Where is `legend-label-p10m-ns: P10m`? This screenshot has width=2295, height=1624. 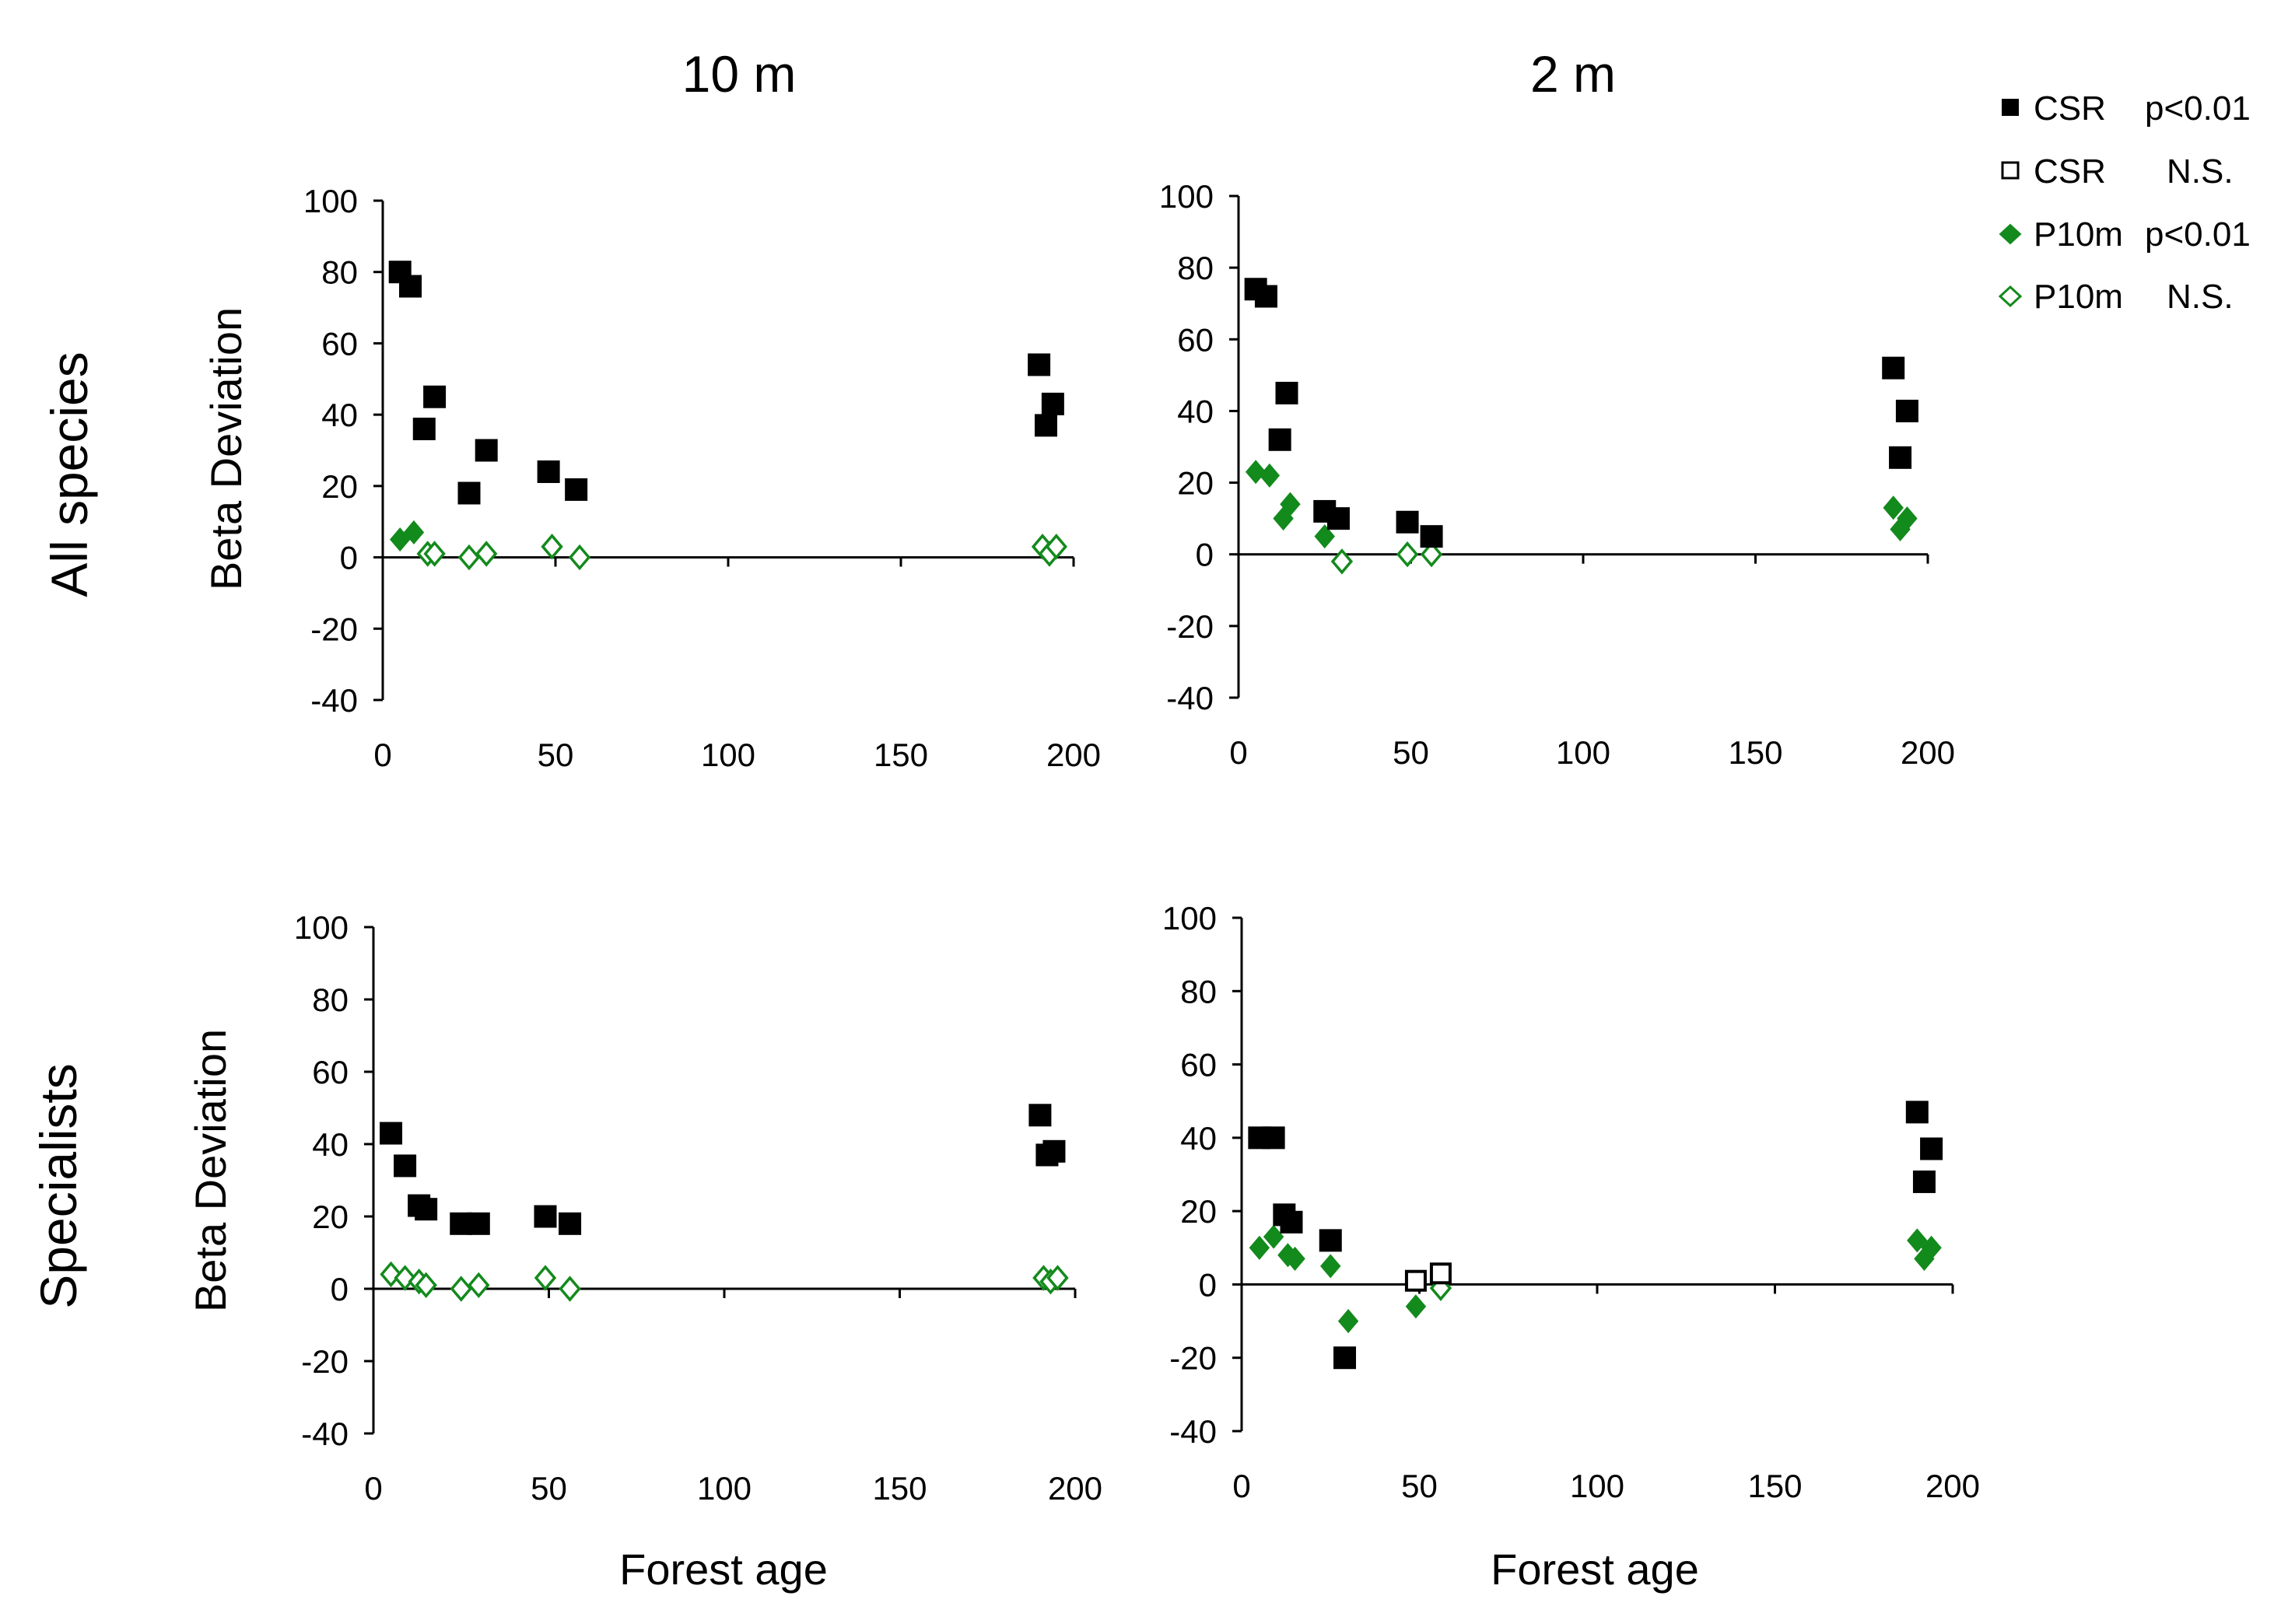 legend-label-p10m-ns: P10m is located at coordinates (2078, 297).